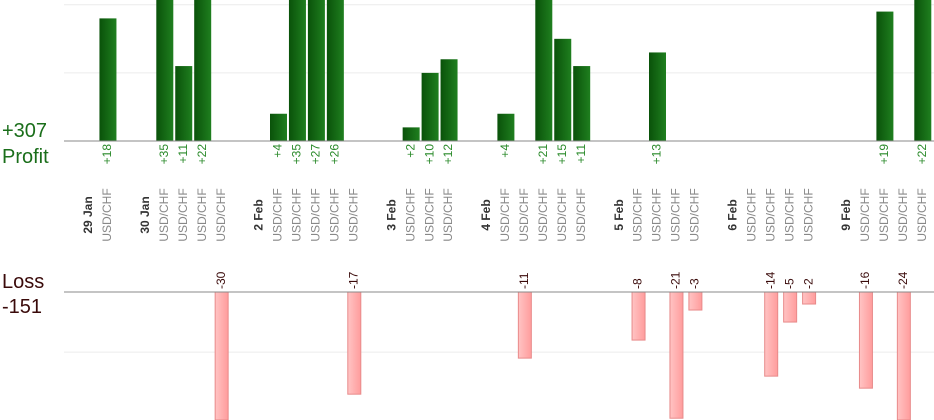  Describe the element at coordinates (770, 280) in the screenshot. I see `data-label: -14` at that location.